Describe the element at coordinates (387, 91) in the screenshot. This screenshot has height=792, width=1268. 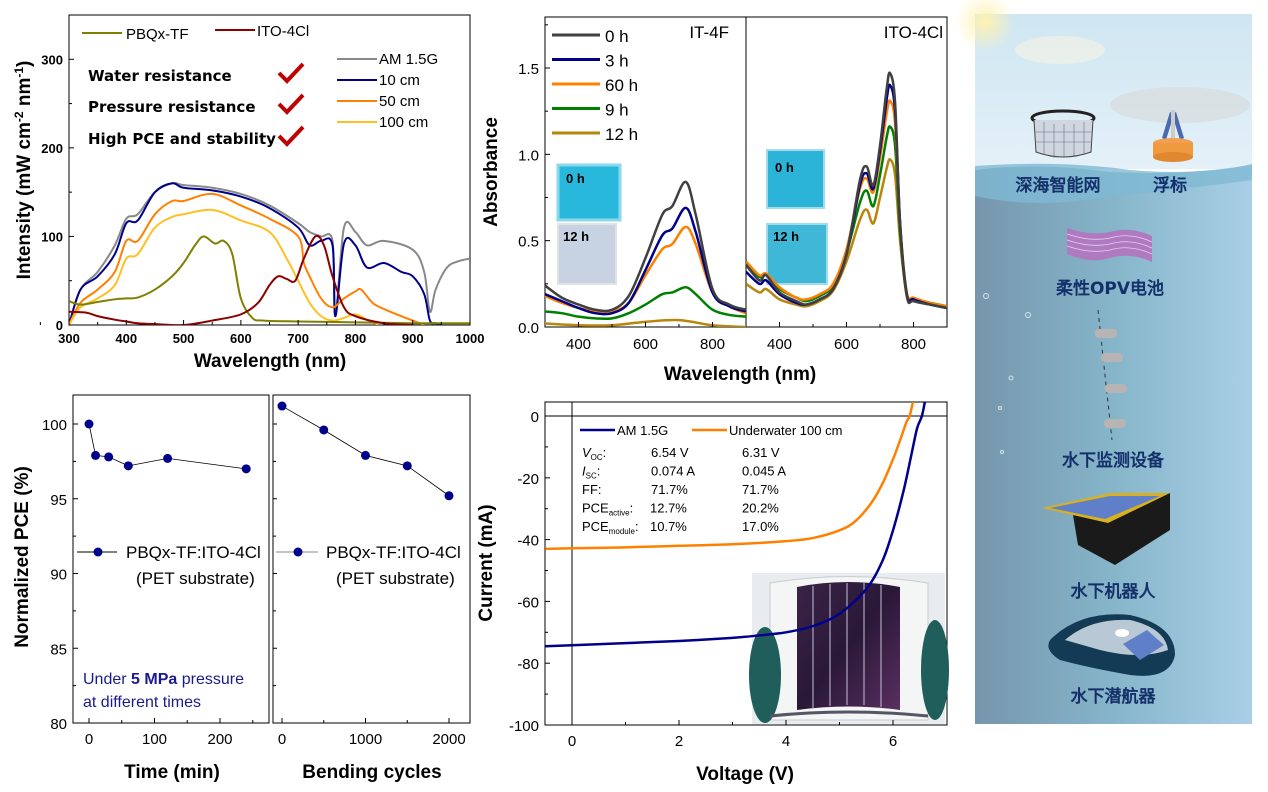
I see `spectra-legend-right: AM 1.5G 10 cm 50 cm 100 cm` at that location.